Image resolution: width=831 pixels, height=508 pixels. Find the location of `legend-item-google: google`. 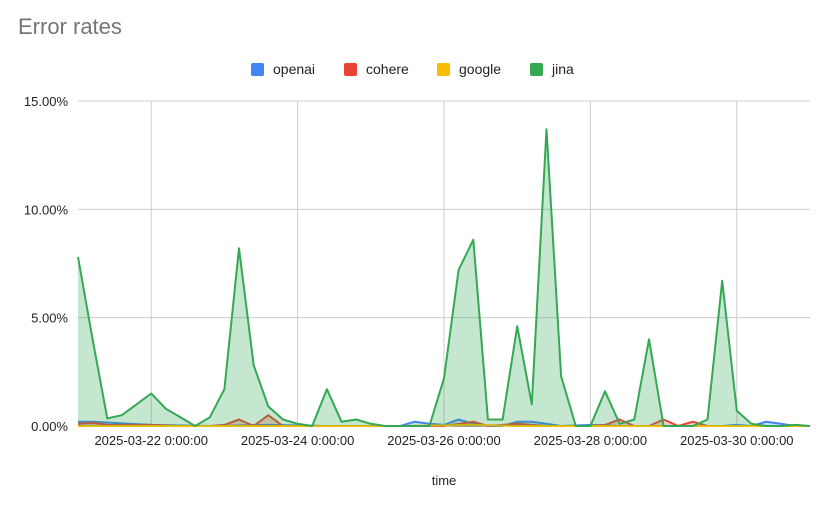

legend-item-google: google is located at coordinates (469, 69).